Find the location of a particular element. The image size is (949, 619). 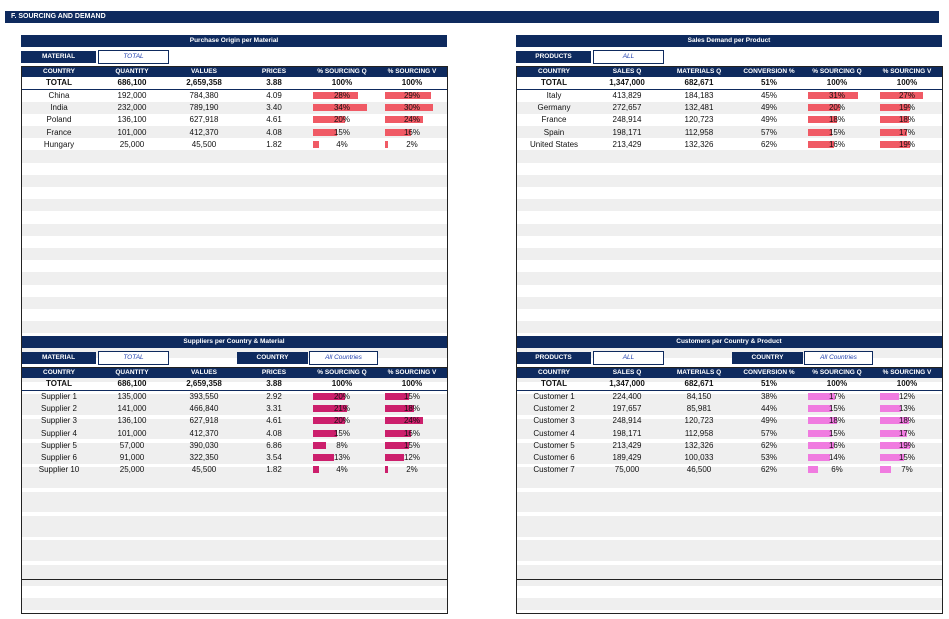

table-cell: 132,326 is located at coordinates (699, 144).